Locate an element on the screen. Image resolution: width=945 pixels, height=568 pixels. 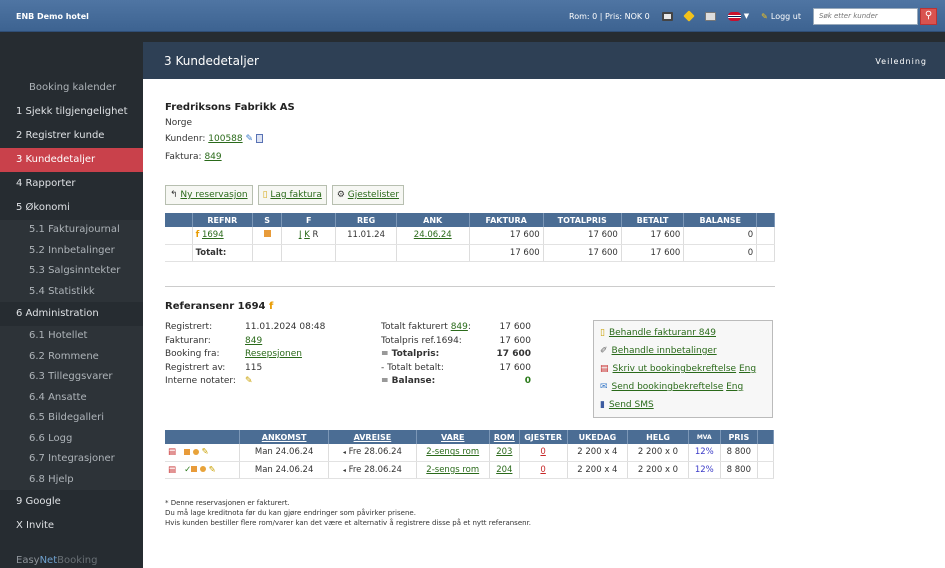
reference-total-row: - Totalt betalt: 17 600 is located at coordinates (456, 367).